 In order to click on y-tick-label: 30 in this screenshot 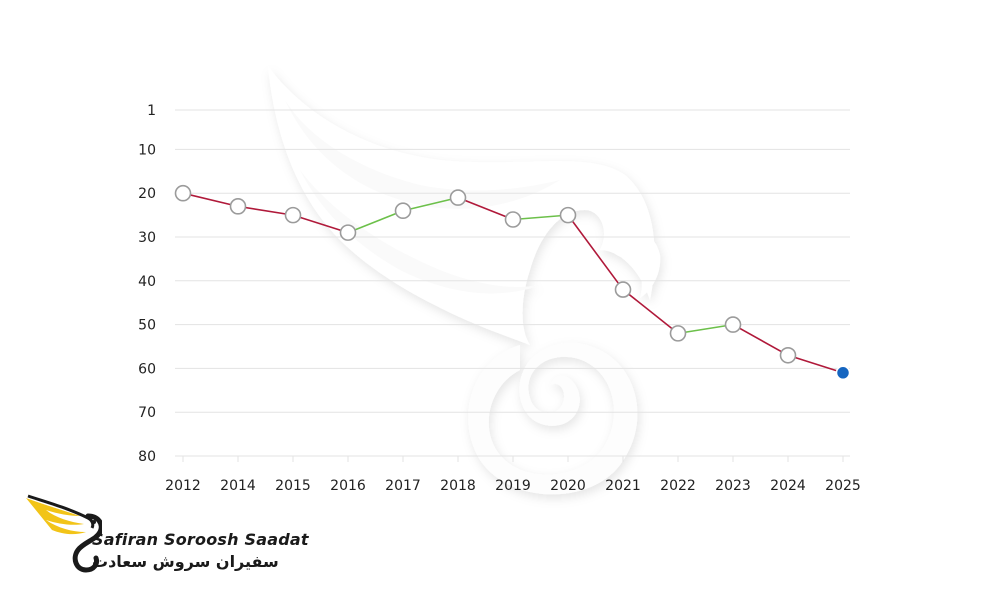, I will do `click(147, 238)`.